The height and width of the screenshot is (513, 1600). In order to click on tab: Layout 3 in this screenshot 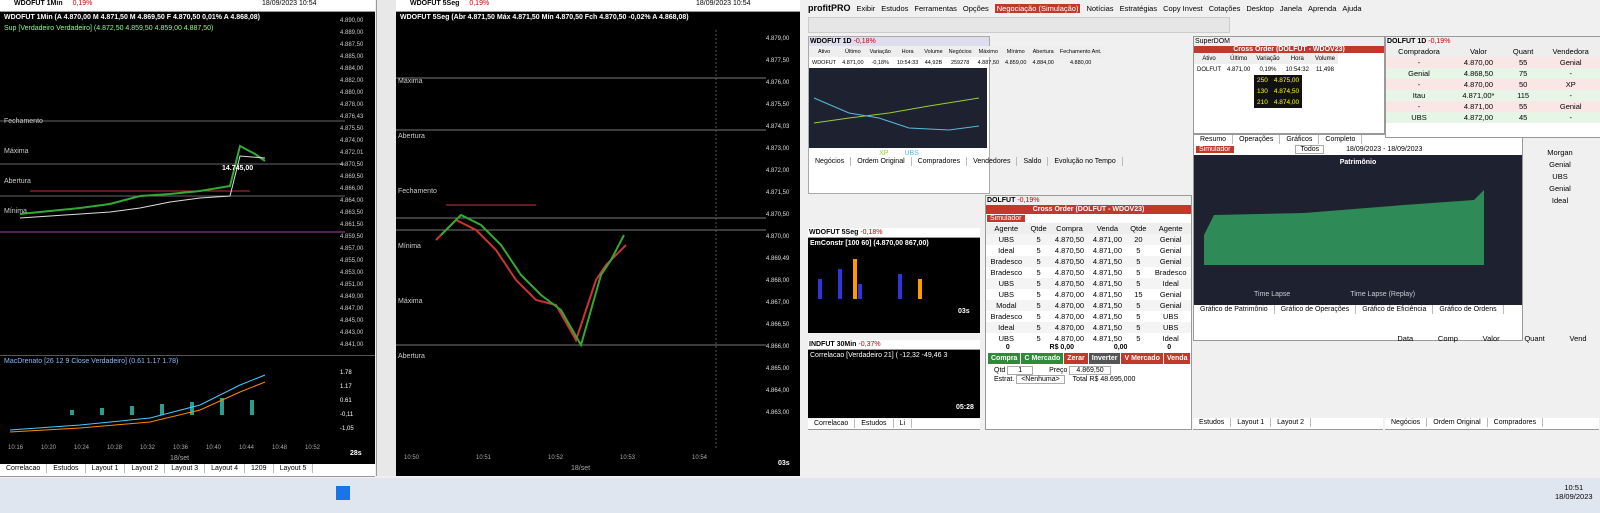, I will do `click(185, 468)`.